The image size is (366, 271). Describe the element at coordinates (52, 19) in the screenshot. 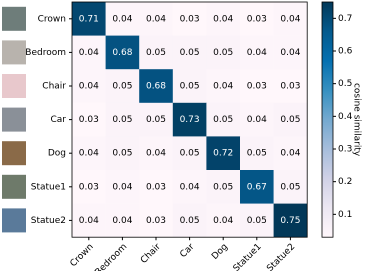

I see `y-tick-label: Crown` at that location.